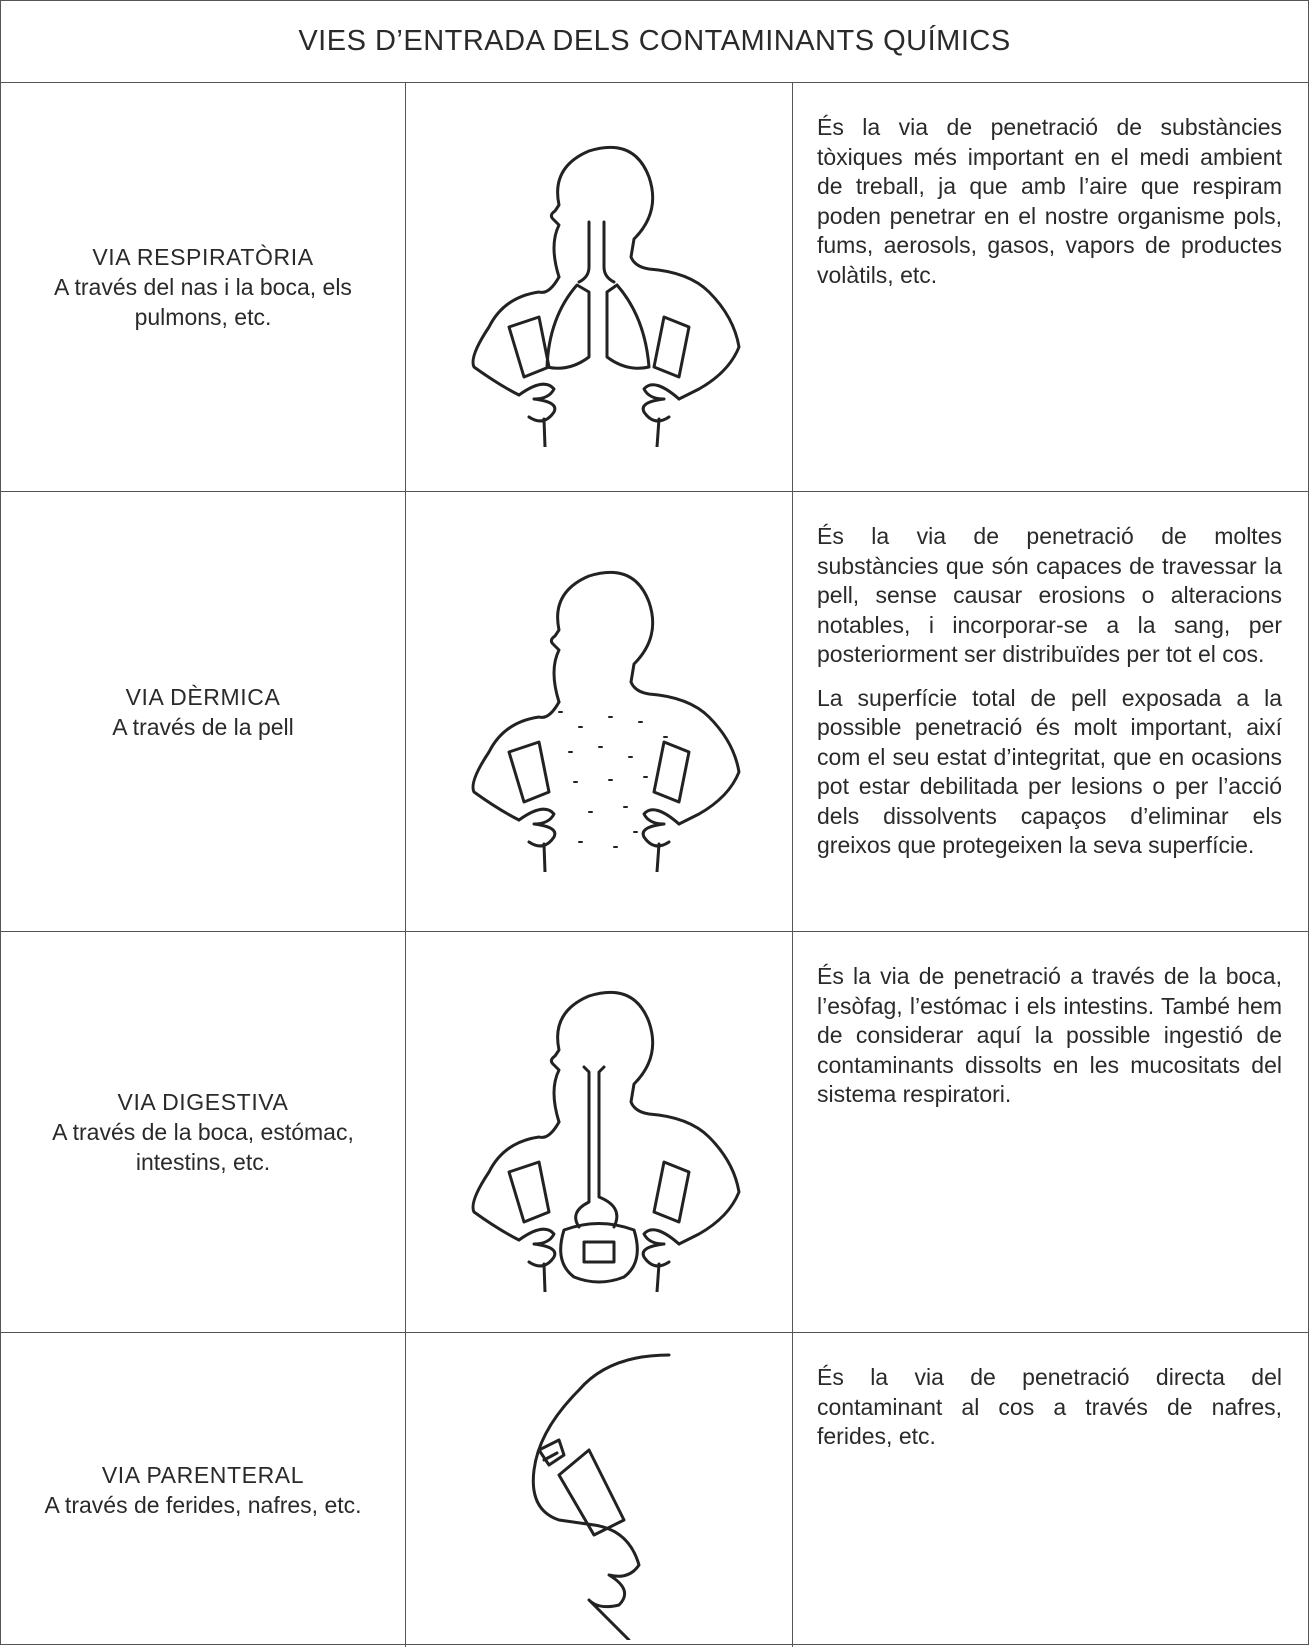  Describe the element at coordinates (654, 42) in the screenshot. I see `title: VIES D’ENTRADA DELS CONTAMINANTS QUÍMICS` at that location.